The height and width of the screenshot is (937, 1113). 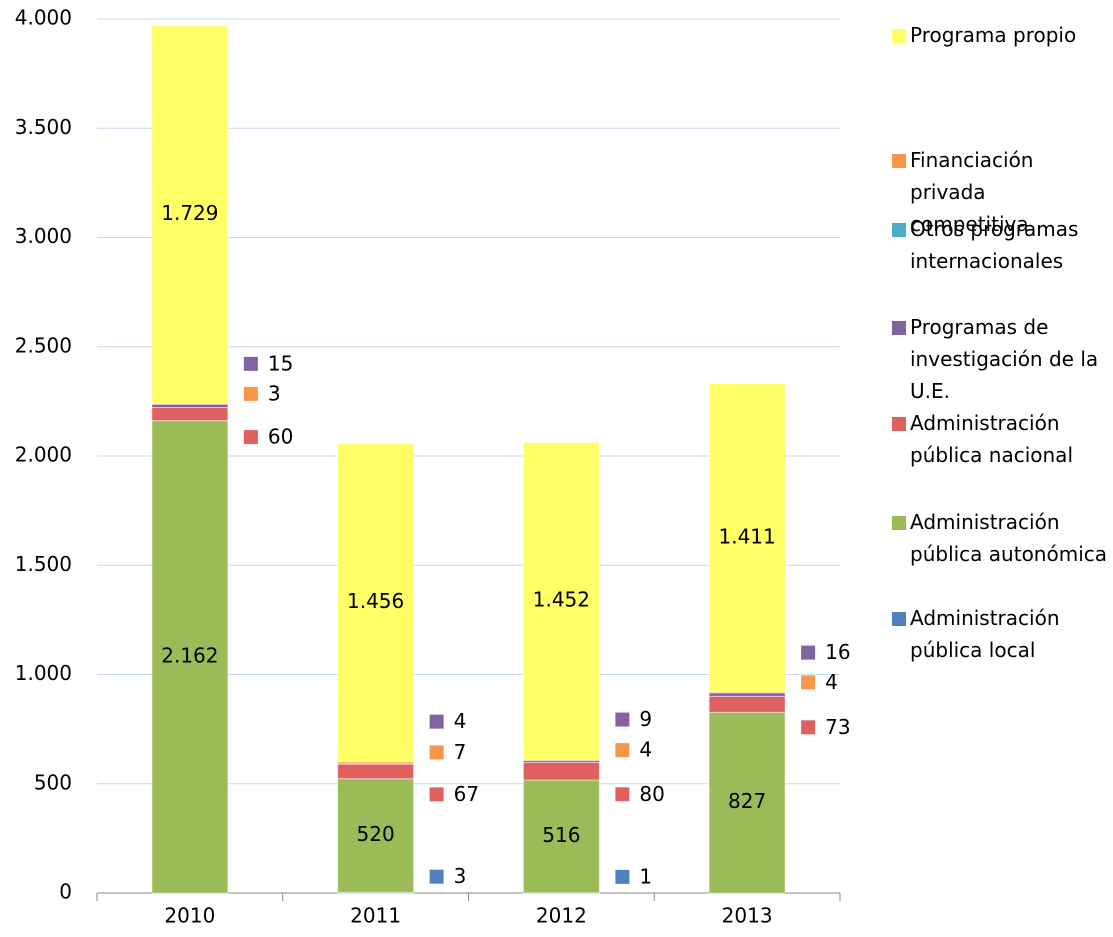 What do you see at coordinates (43, 455) in the screenshot?
I see `y-tick-label: 2.000` at bounding box center [43, 455].